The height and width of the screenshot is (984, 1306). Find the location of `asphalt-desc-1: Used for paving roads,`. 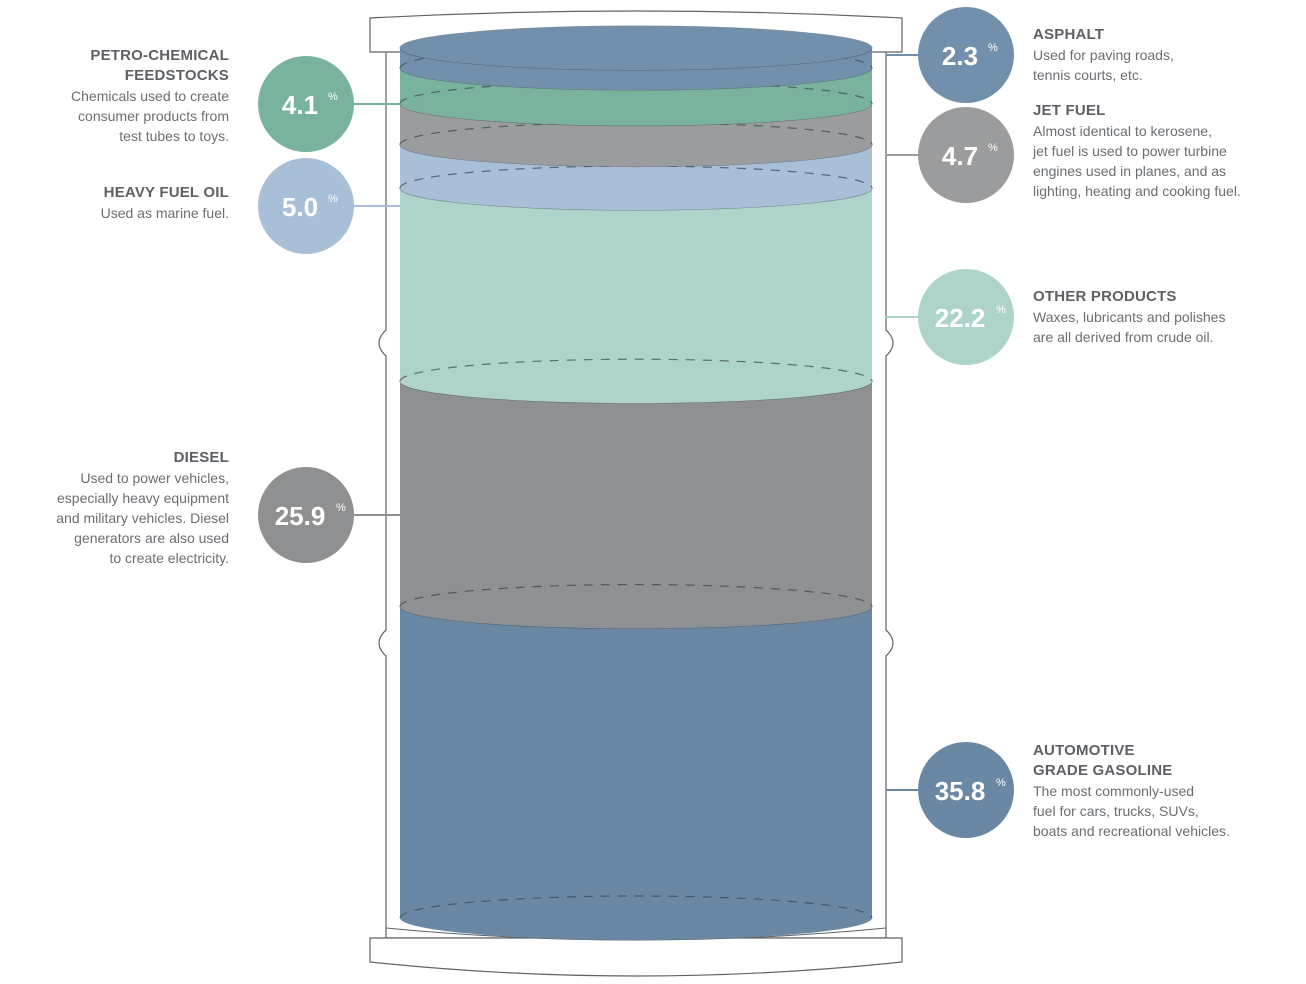

asphalt-desc-1: Used for paving roads, is located at coordinates (1103, 55).